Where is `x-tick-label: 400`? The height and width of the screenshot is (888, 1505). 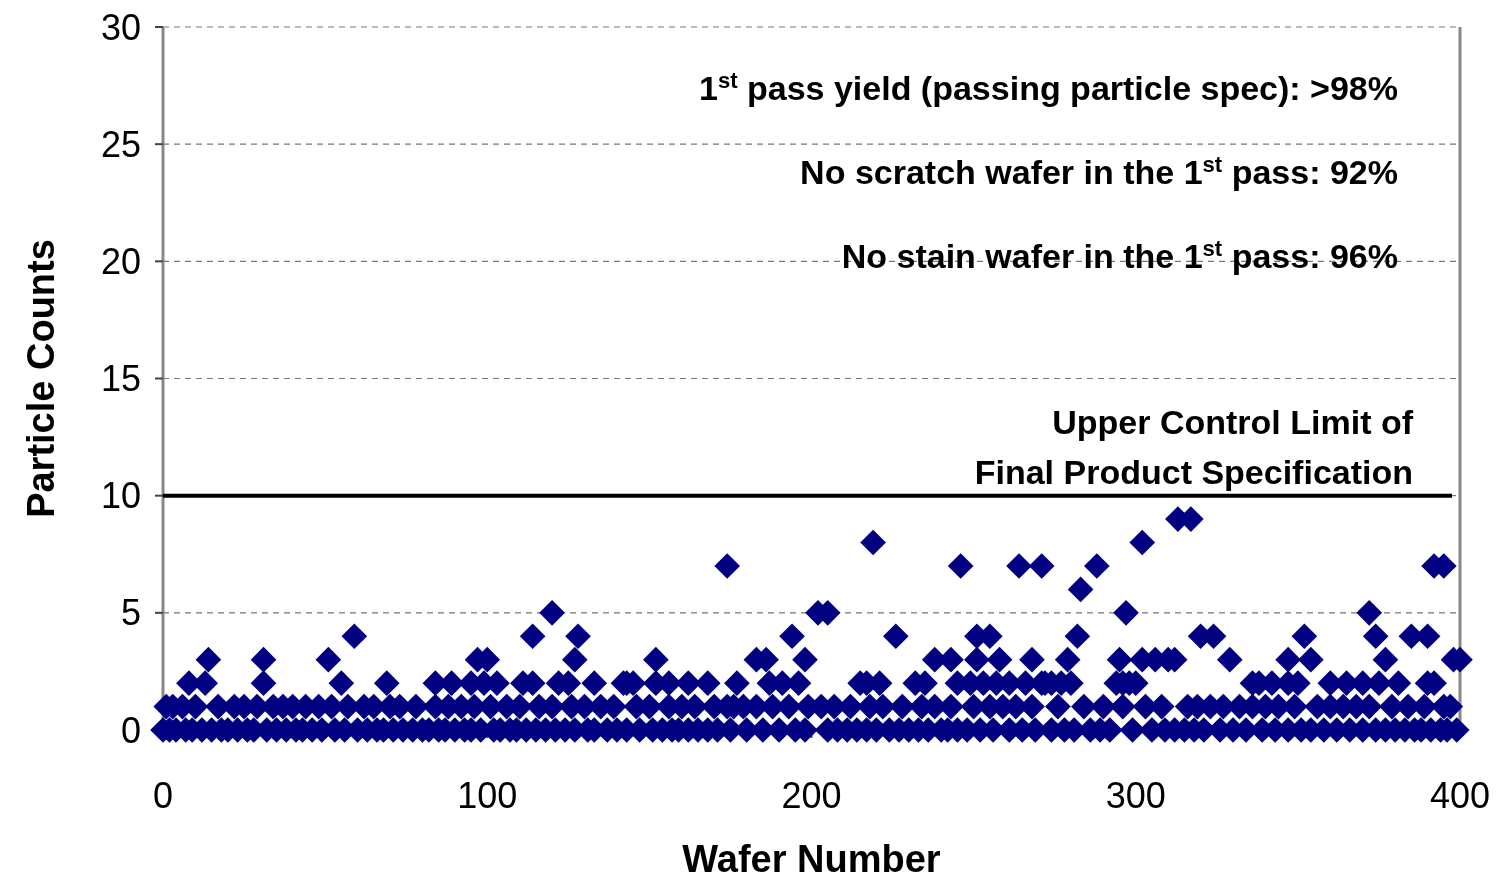
x-tick-label: 400 is located at coordinates (1460, 795).